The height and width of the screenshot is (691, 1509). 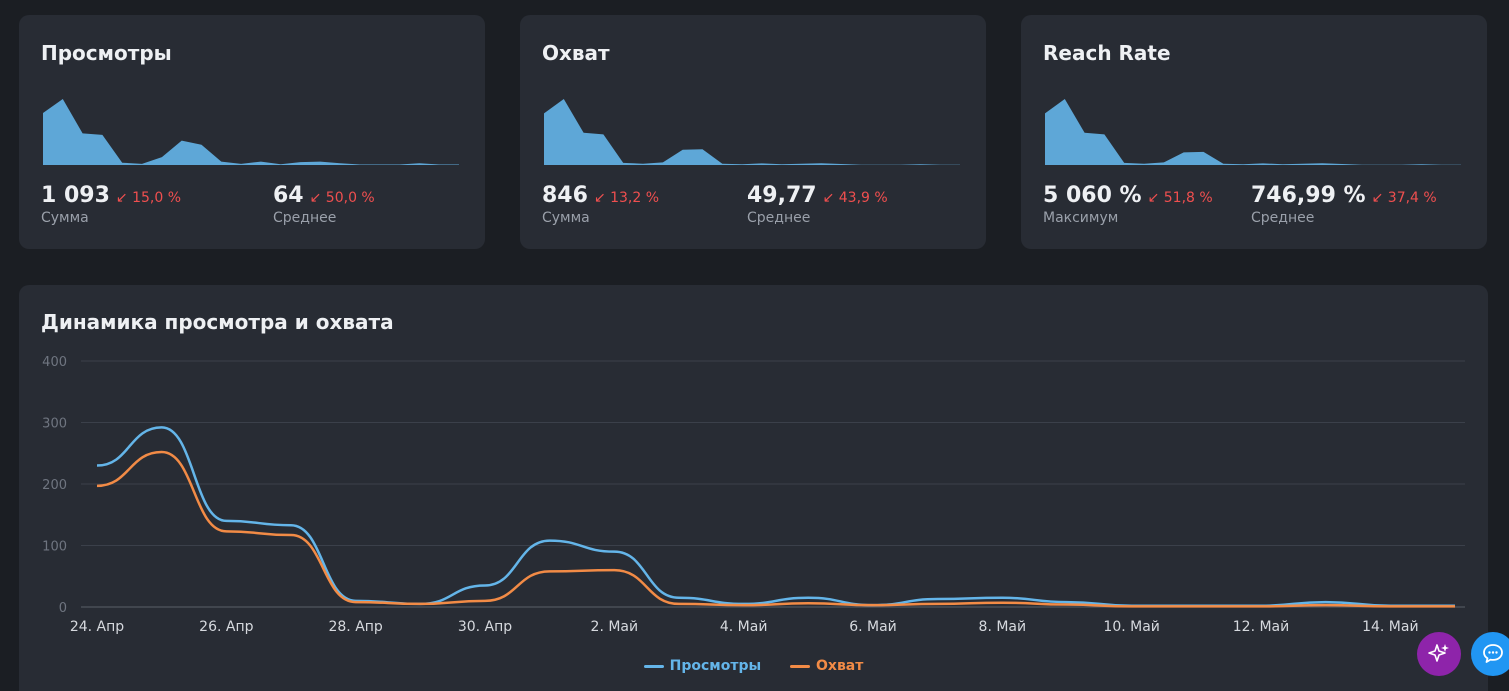 I want to click on chat-button, so click(x=1490, y=654).